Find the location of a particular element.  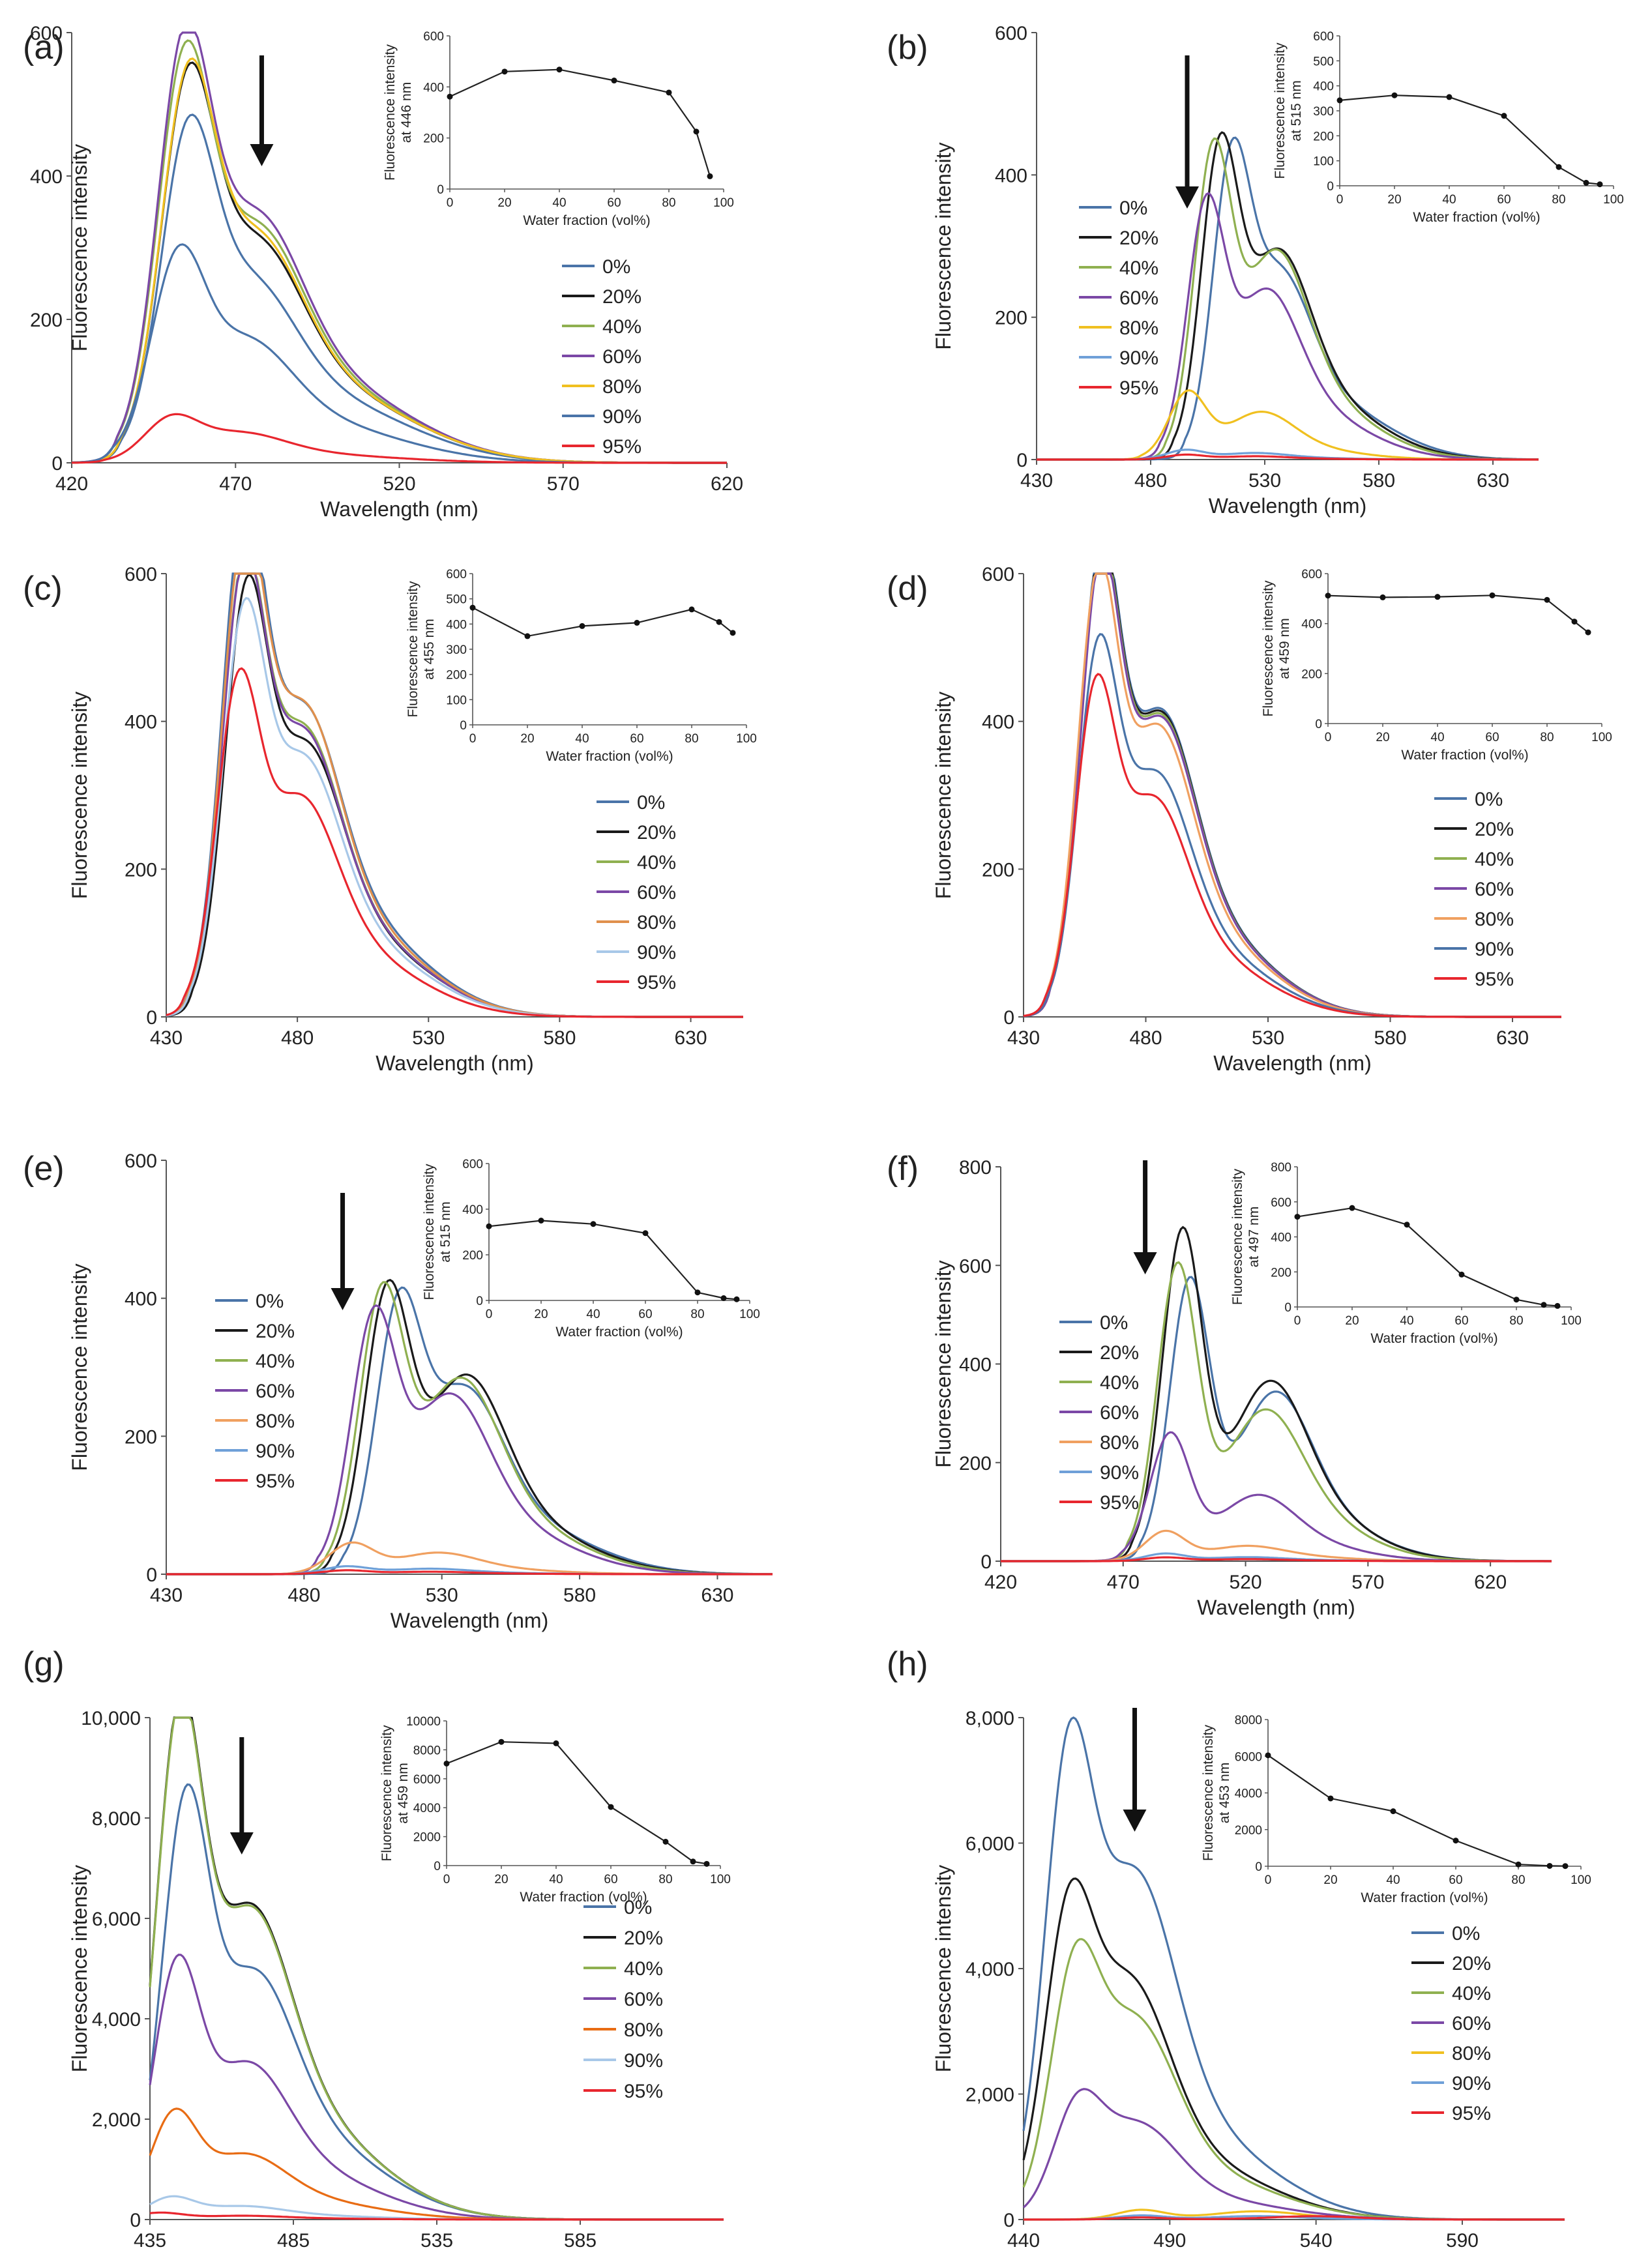

x-tick-label: 470 is located at coordinates (1123, 1583).